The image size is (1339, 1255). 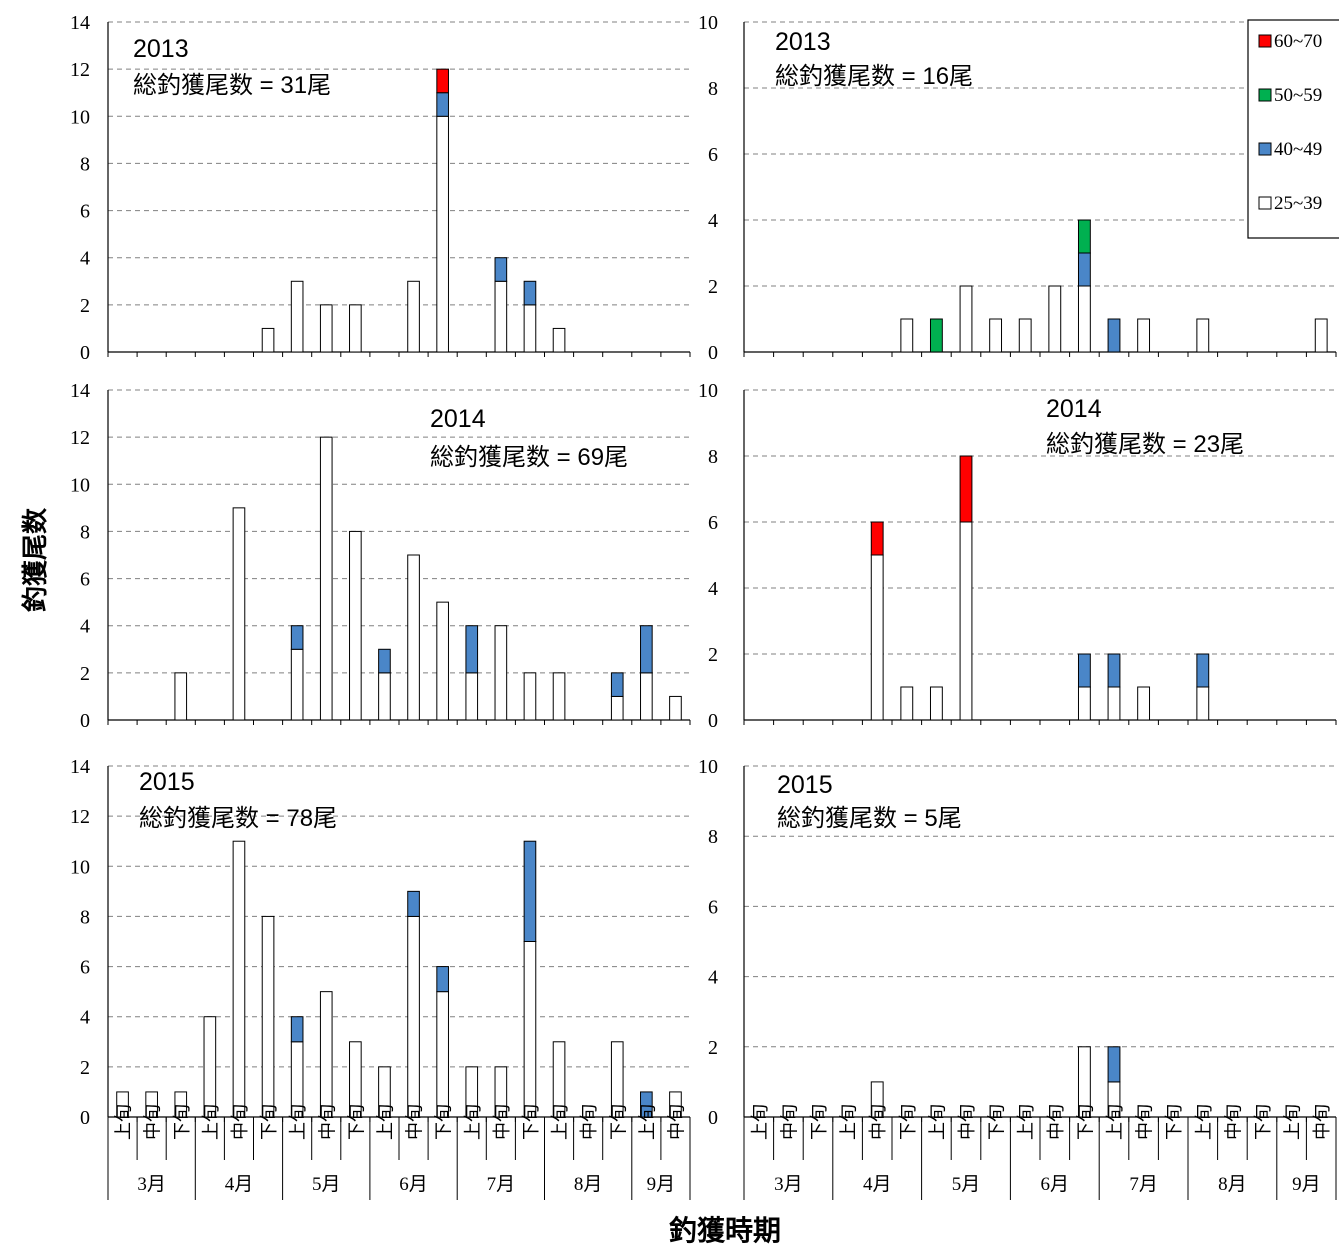 What do you see at coordinates (501, 1184) in the screenshot?
I see `month-label: 7月` at bounding box center [501, 1184].